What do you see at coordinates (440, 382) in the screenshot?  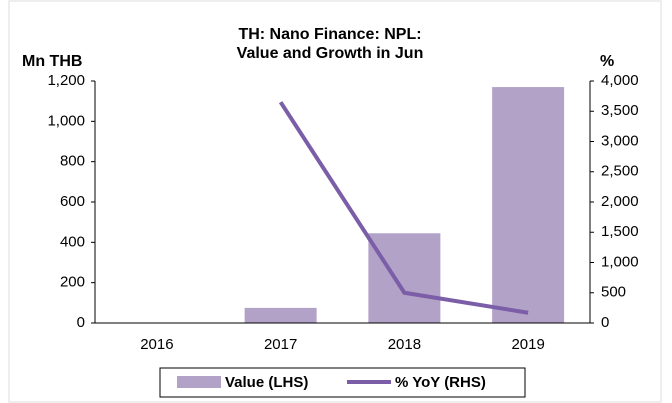 I see `legend-label: % YoY (RHS)` at bounding box center [440, 382].